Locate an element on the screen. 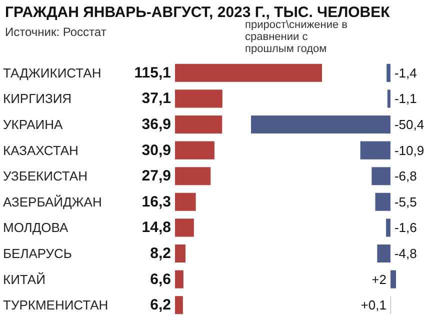  data-label: 37,1 is located at coordinates (156, 99).